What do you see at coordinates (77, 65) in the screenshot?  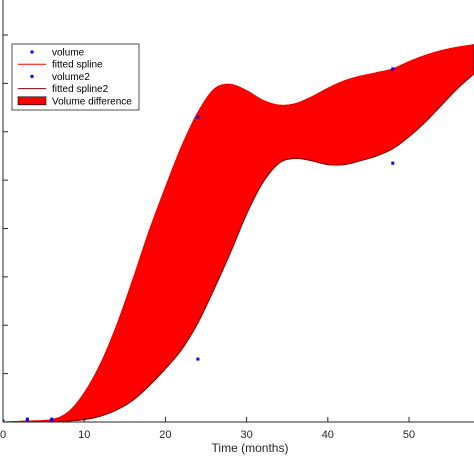 I see `legend-label: fitted spline` at bounding box center [77, 65].